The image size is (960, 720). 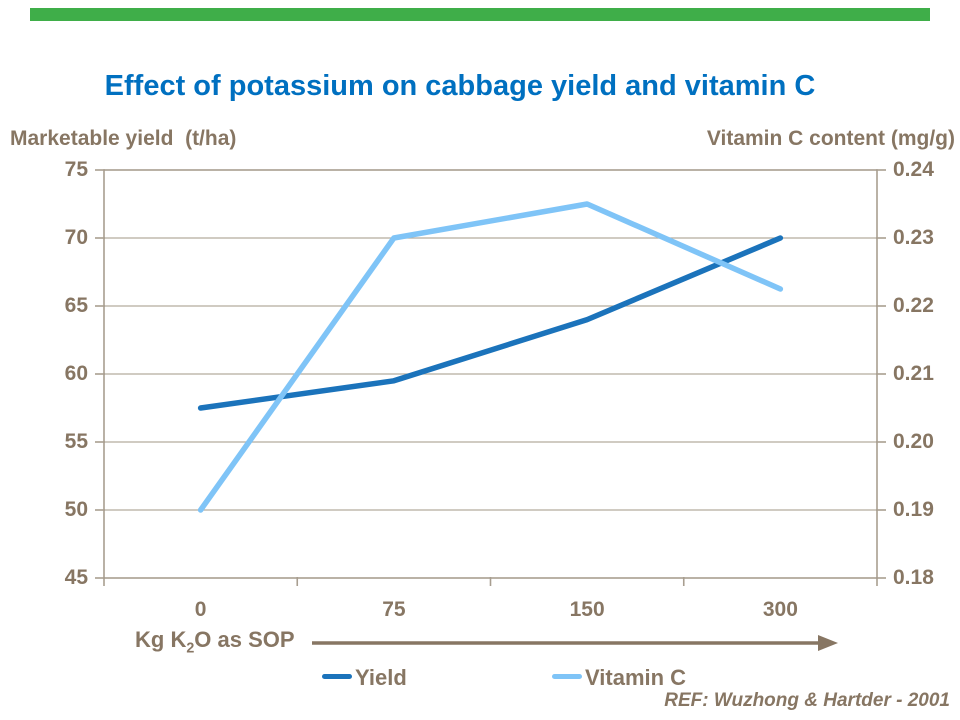 I want to click on right-axis-tick-0.24: 0.24, so click(x=913, y=169).